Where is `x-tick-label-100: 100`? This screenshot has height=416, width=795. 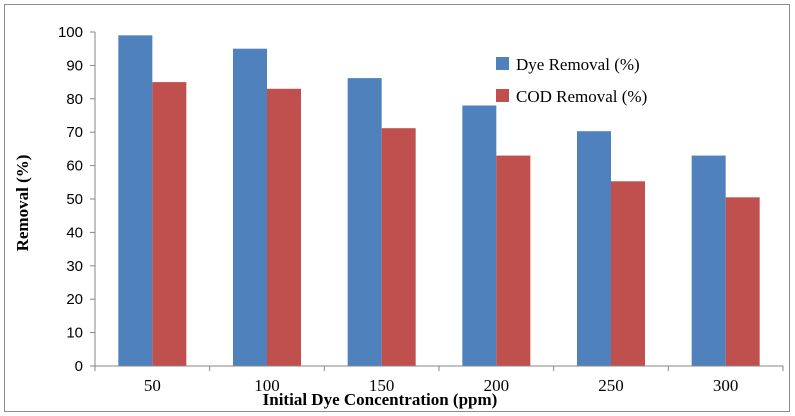
x-tick-label-100: 100 is located at coordinates (267, 385).